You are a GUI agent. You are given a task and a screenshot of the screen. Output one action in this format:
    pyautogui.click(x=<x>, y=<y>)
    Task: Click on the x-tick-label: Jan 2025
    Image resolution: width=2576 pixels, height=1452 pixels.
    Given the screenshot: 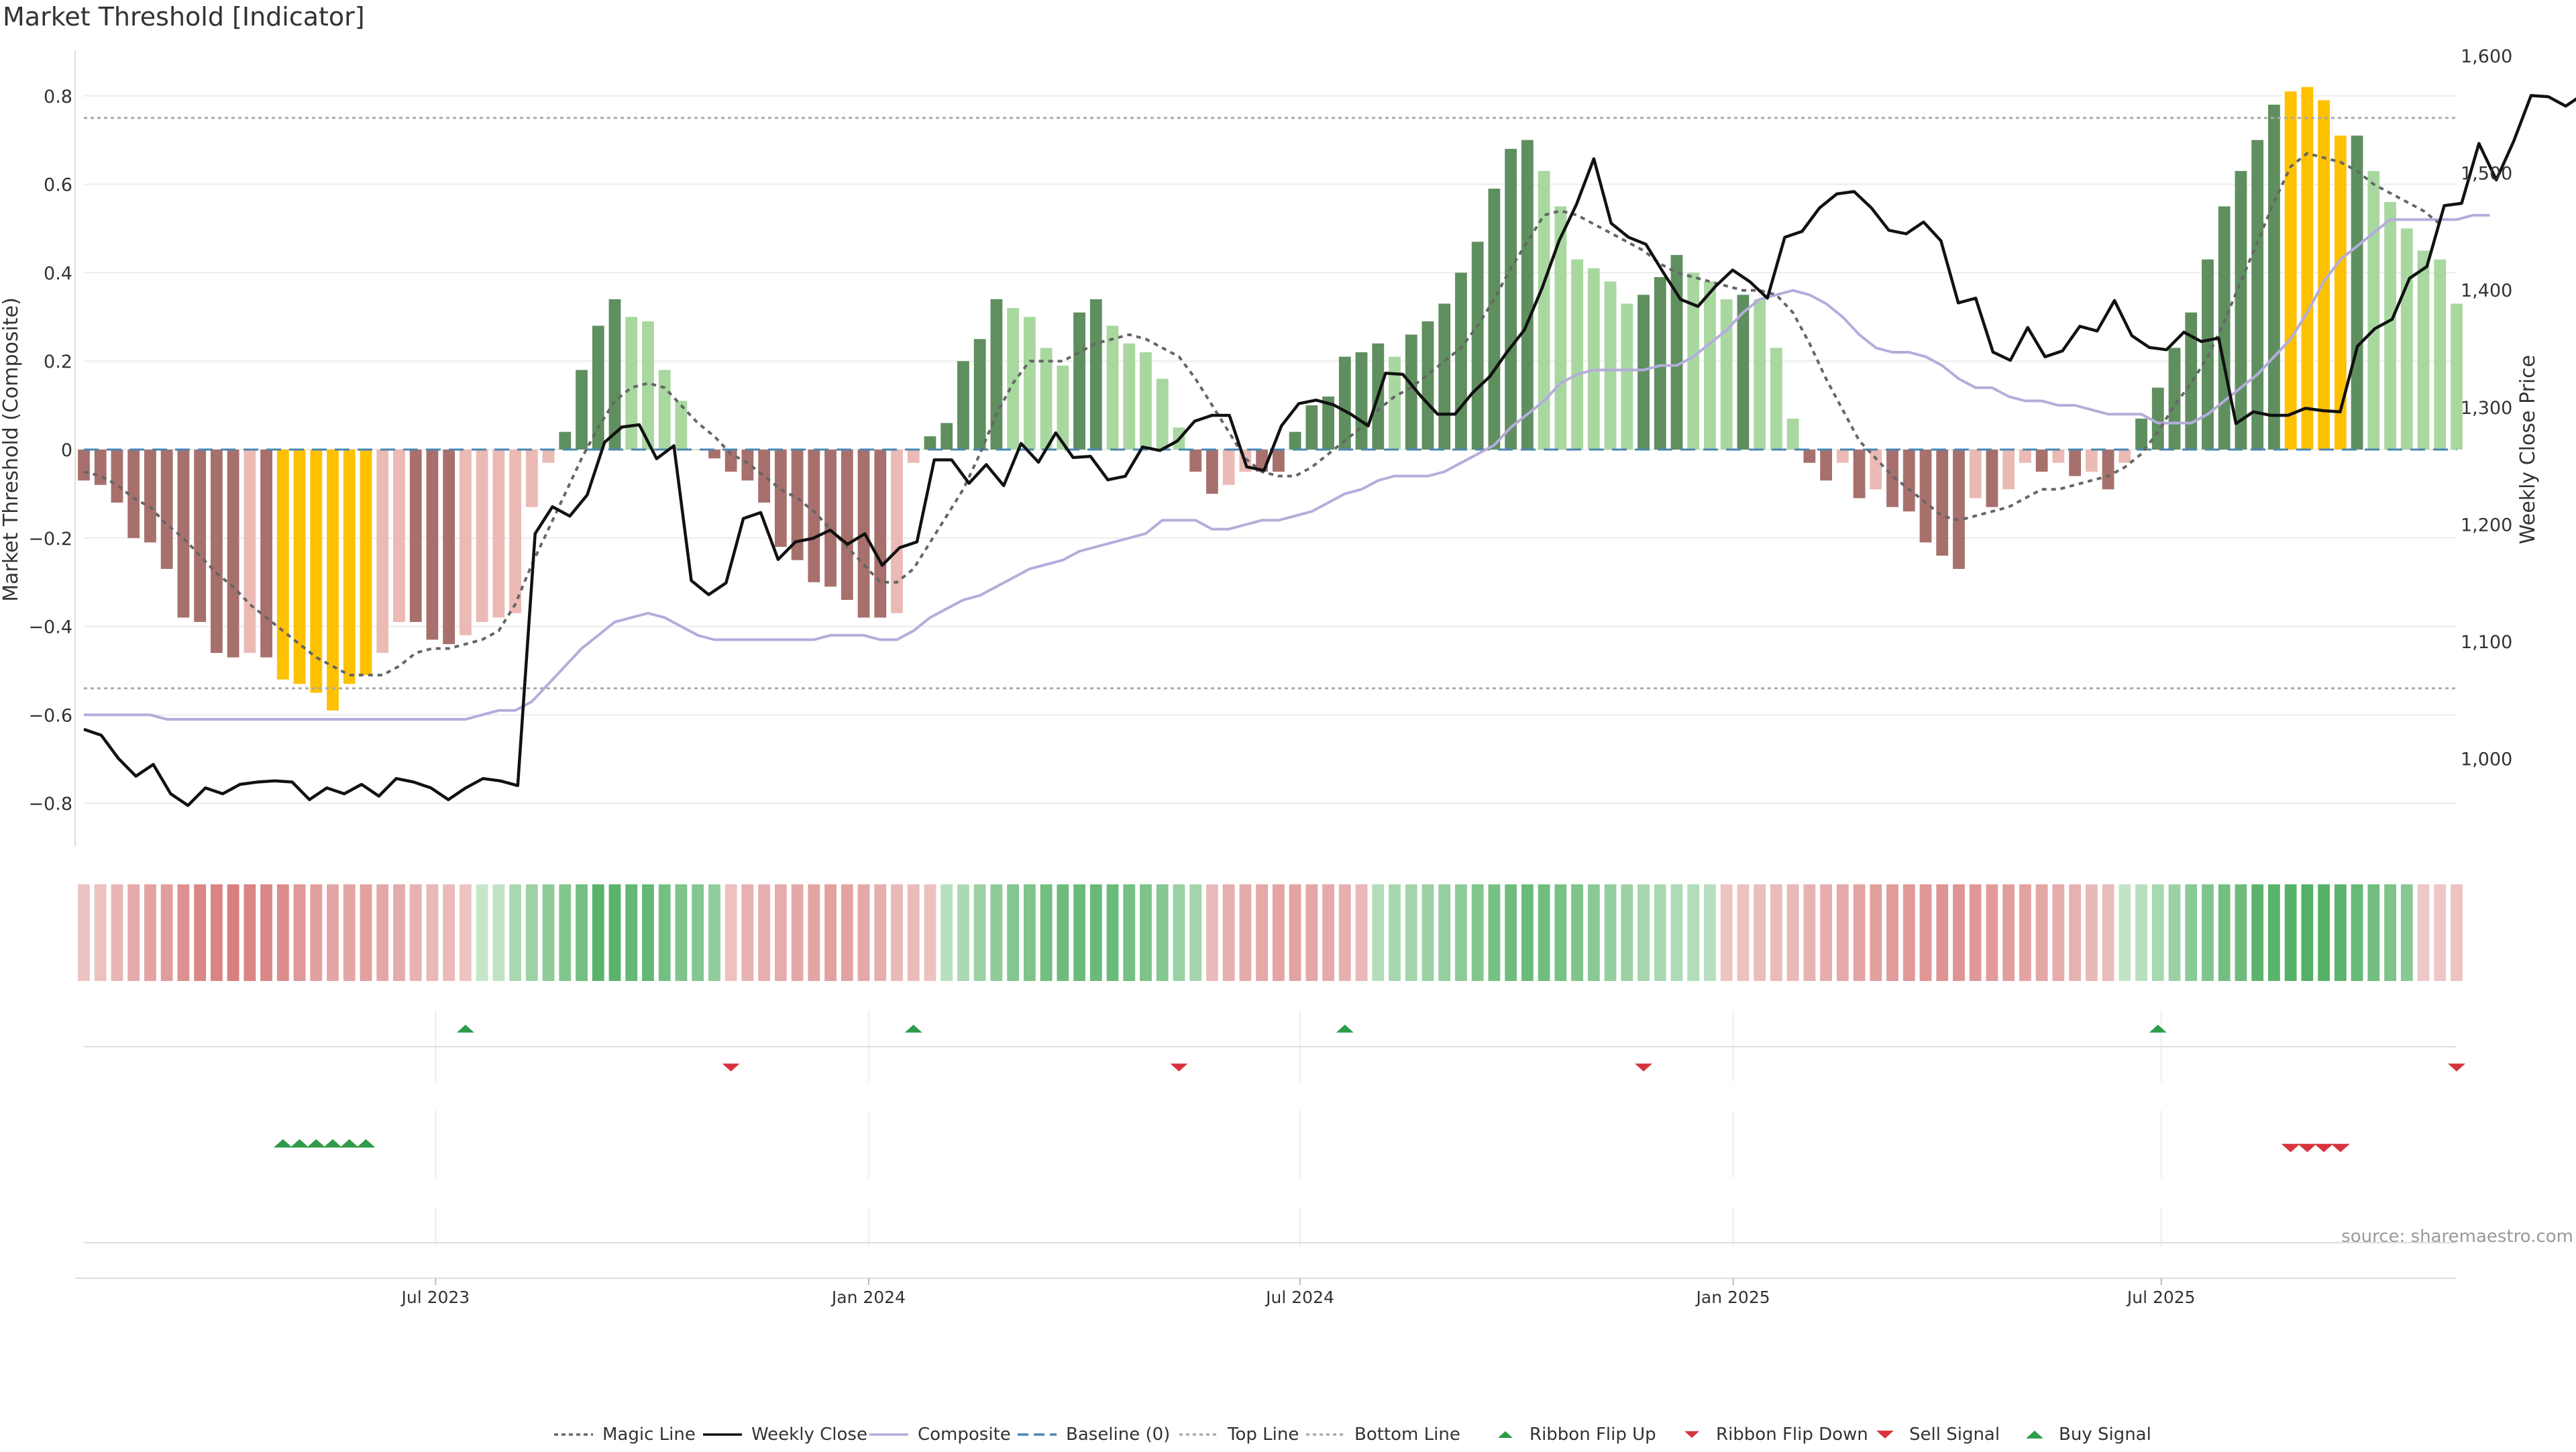 What is the action you would take?
    pyautogui.click(x=1732, y=1298)
    